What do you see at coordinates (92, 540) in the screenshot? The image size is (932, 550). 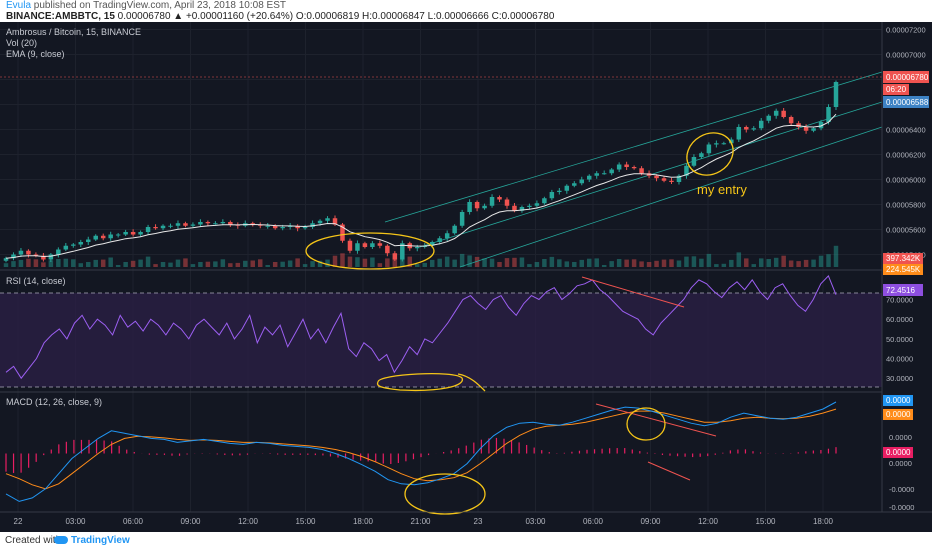 I see `tradingview-logo: TradingView` at bounding box center [92, 540].